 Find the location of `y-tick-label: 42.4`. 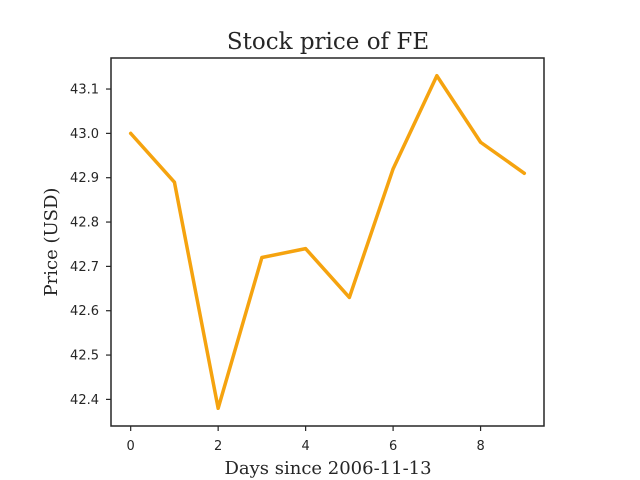

y-tick-label: 42.4 is located at coordinates (84, 400).